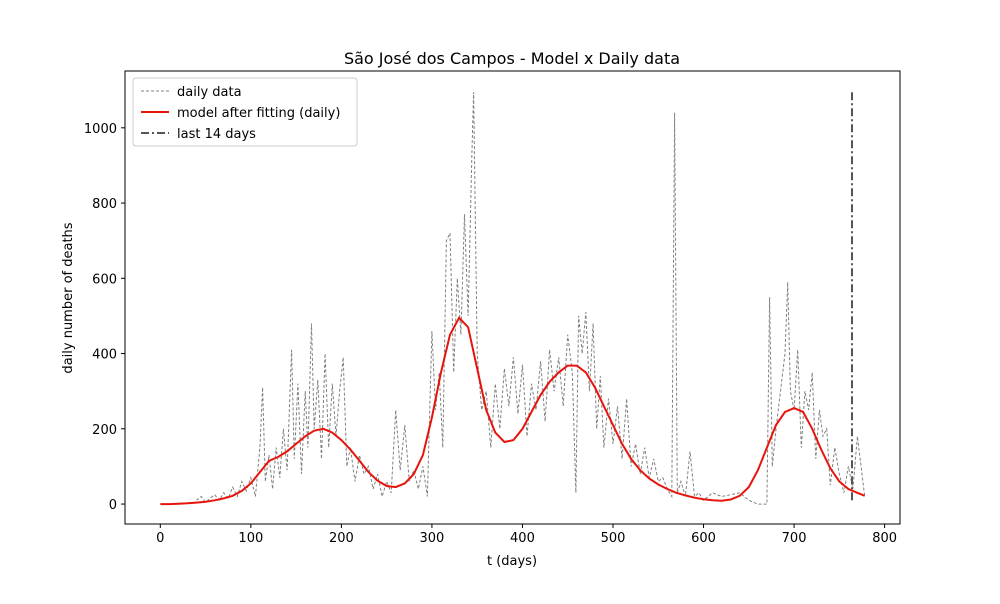 The height and width of the screenshot is (604, 1000). What do you see at coordinates (113, 505) in the screenshot?
I see `y-tick-label: 0` at bounding box center [113, 505].